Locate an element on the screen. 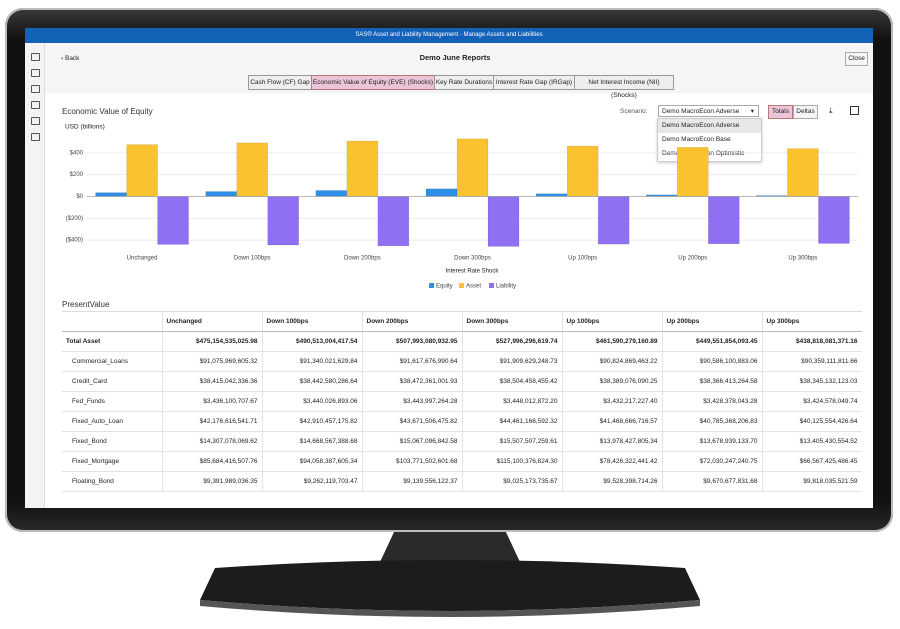 The image size is (900, 629). page-title: Demo June Reports is located at coordinates (455, 57).